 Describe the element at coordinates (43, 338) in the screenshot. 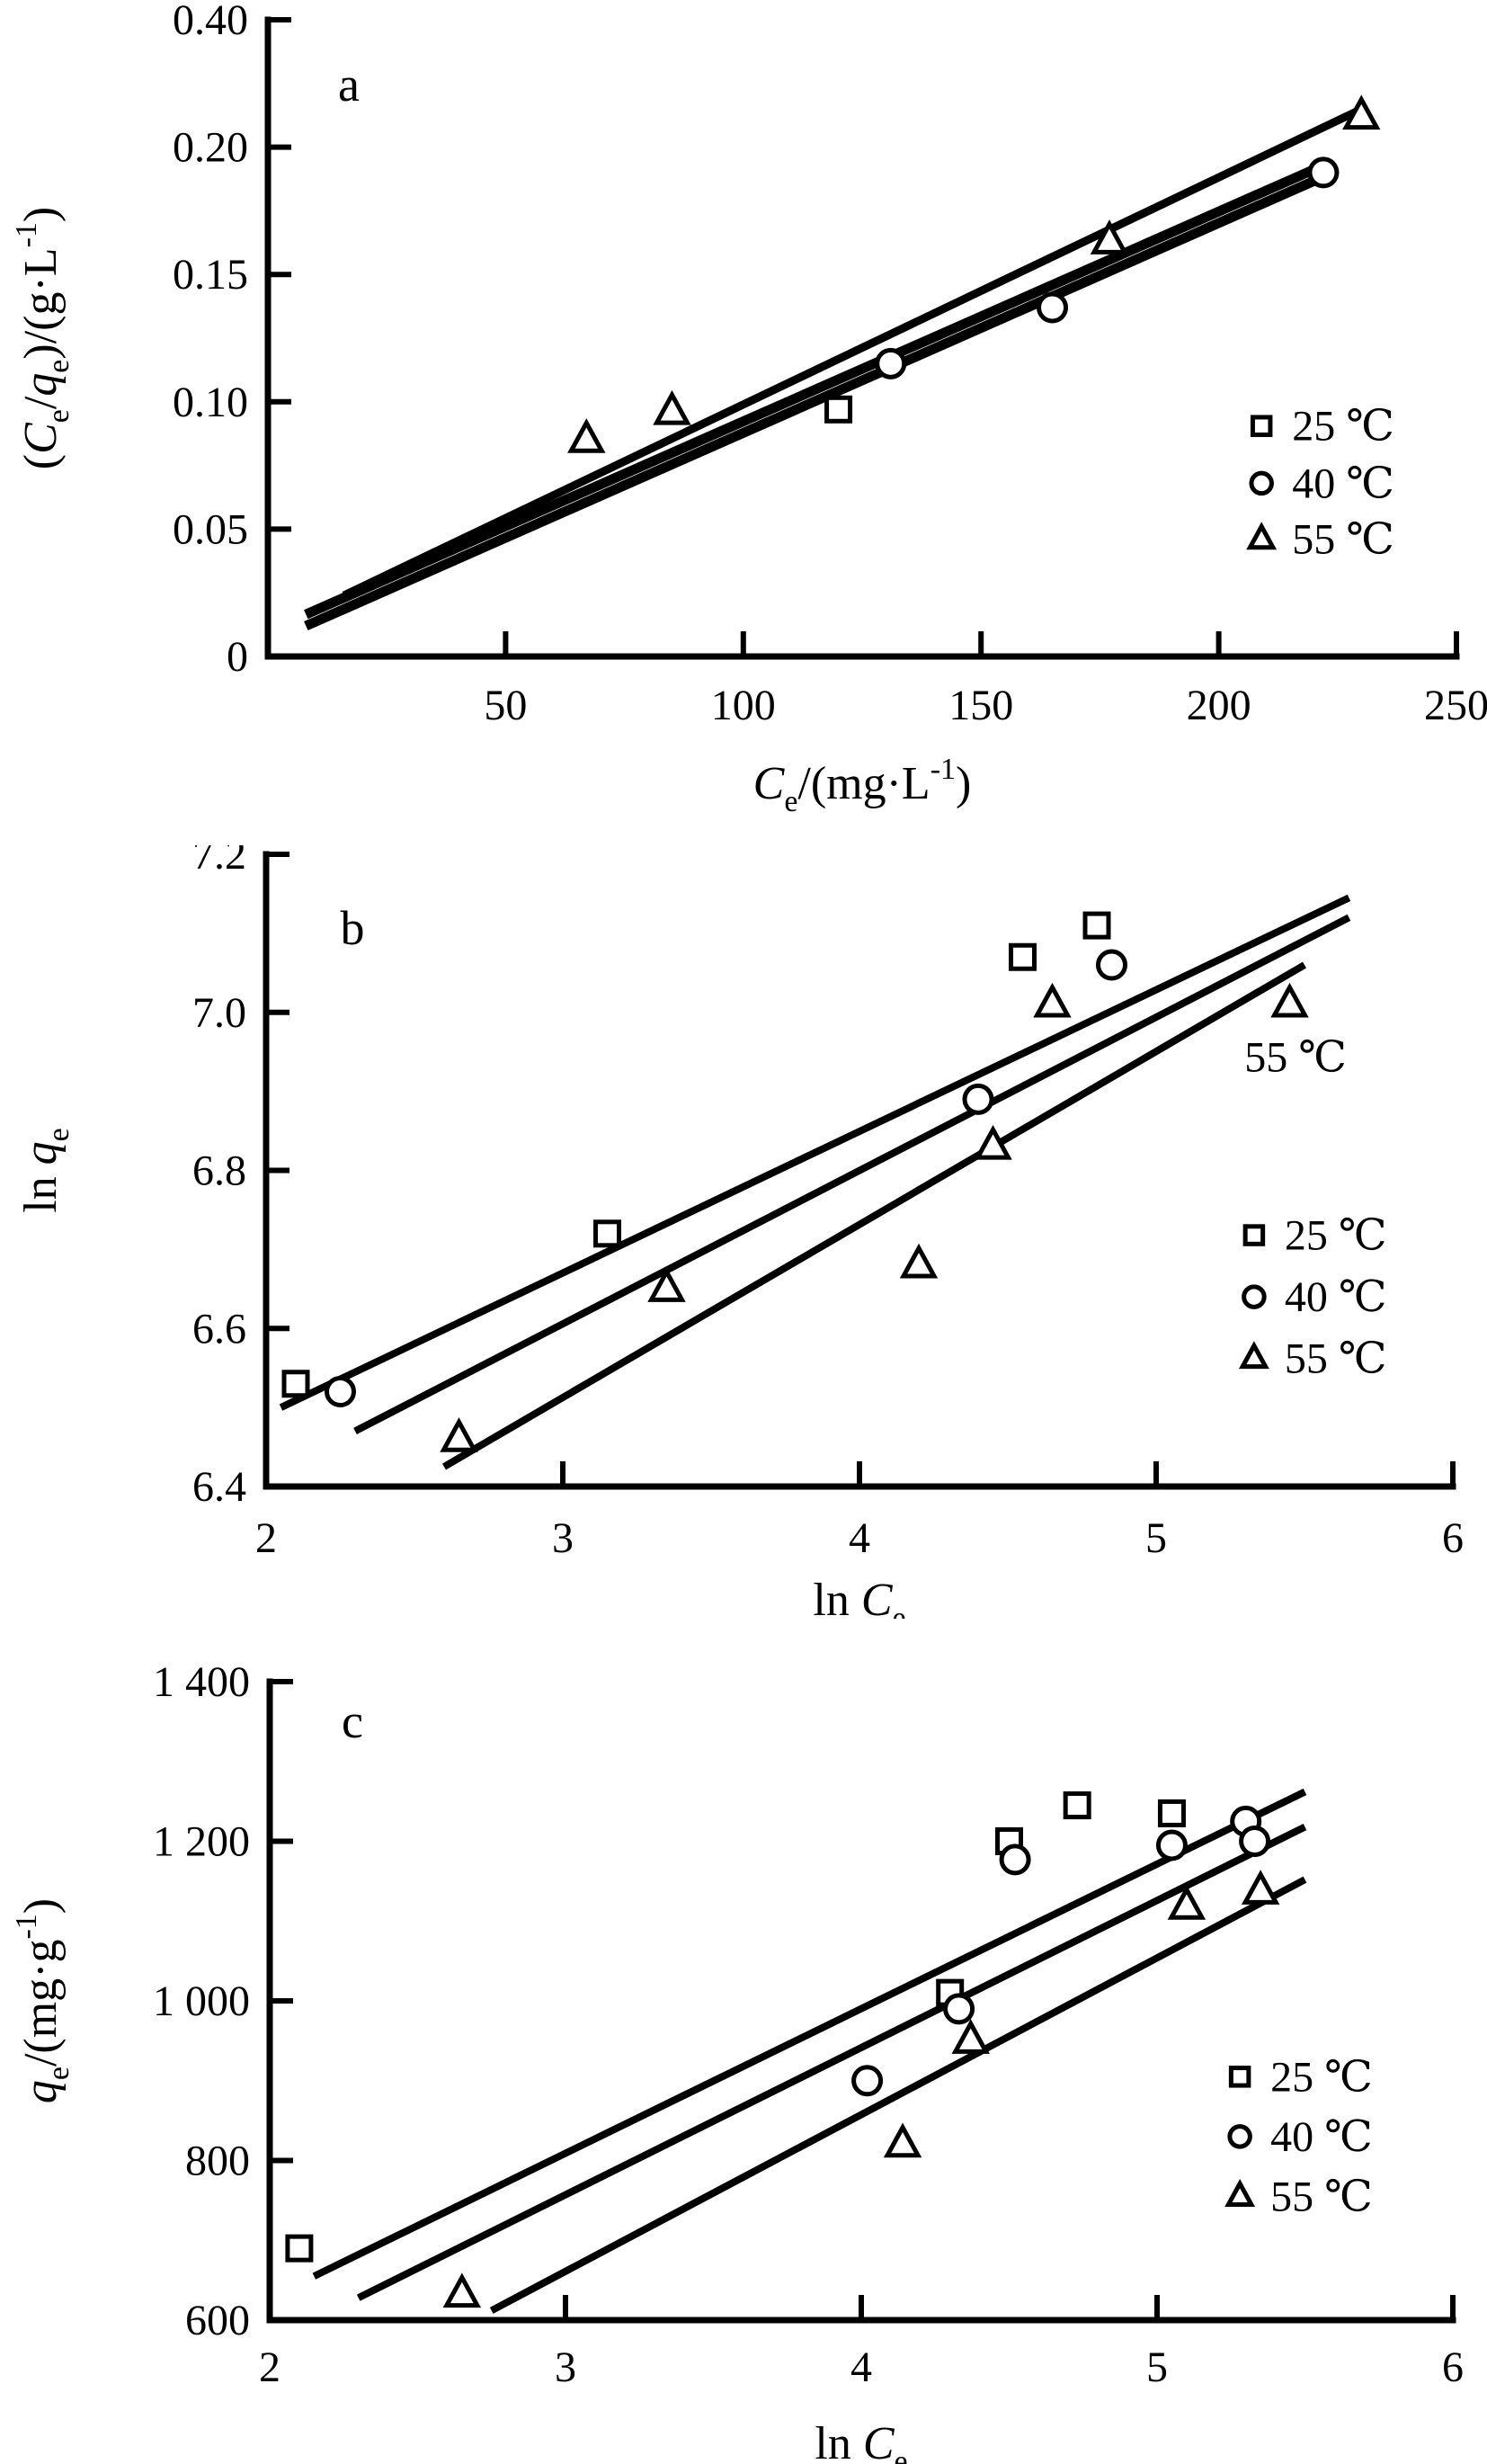

I see `y-axis-label: (Ce/qe)/(g·L-1)` at that location.